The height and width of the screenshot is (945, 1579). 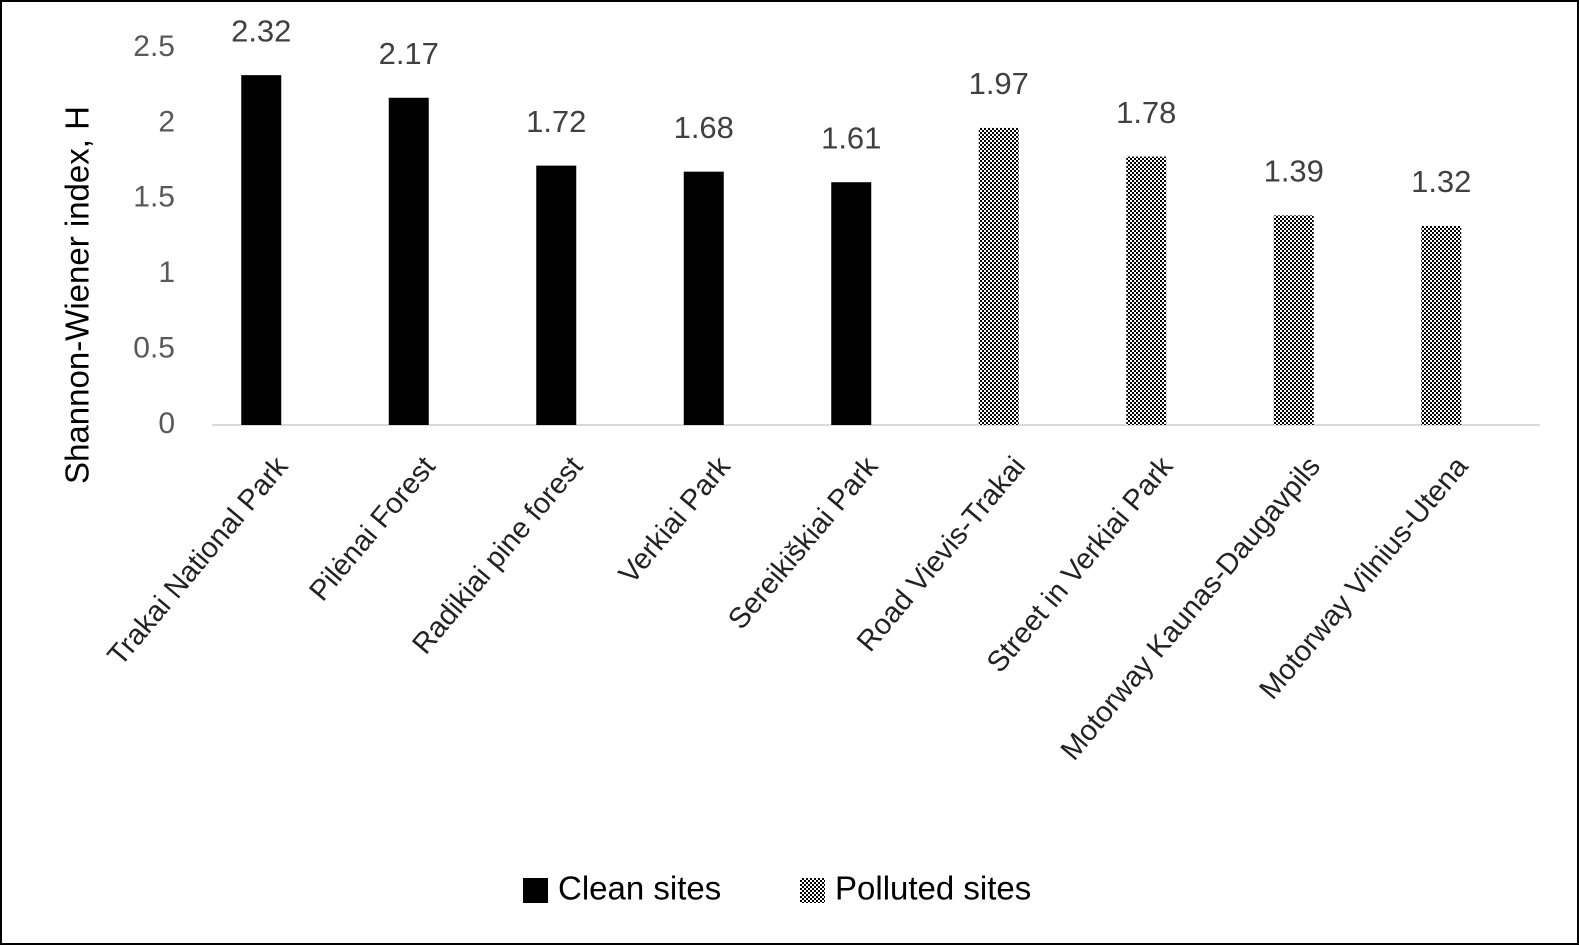 I want to click on data-label: 1.78, so click(x=1146, y=112).